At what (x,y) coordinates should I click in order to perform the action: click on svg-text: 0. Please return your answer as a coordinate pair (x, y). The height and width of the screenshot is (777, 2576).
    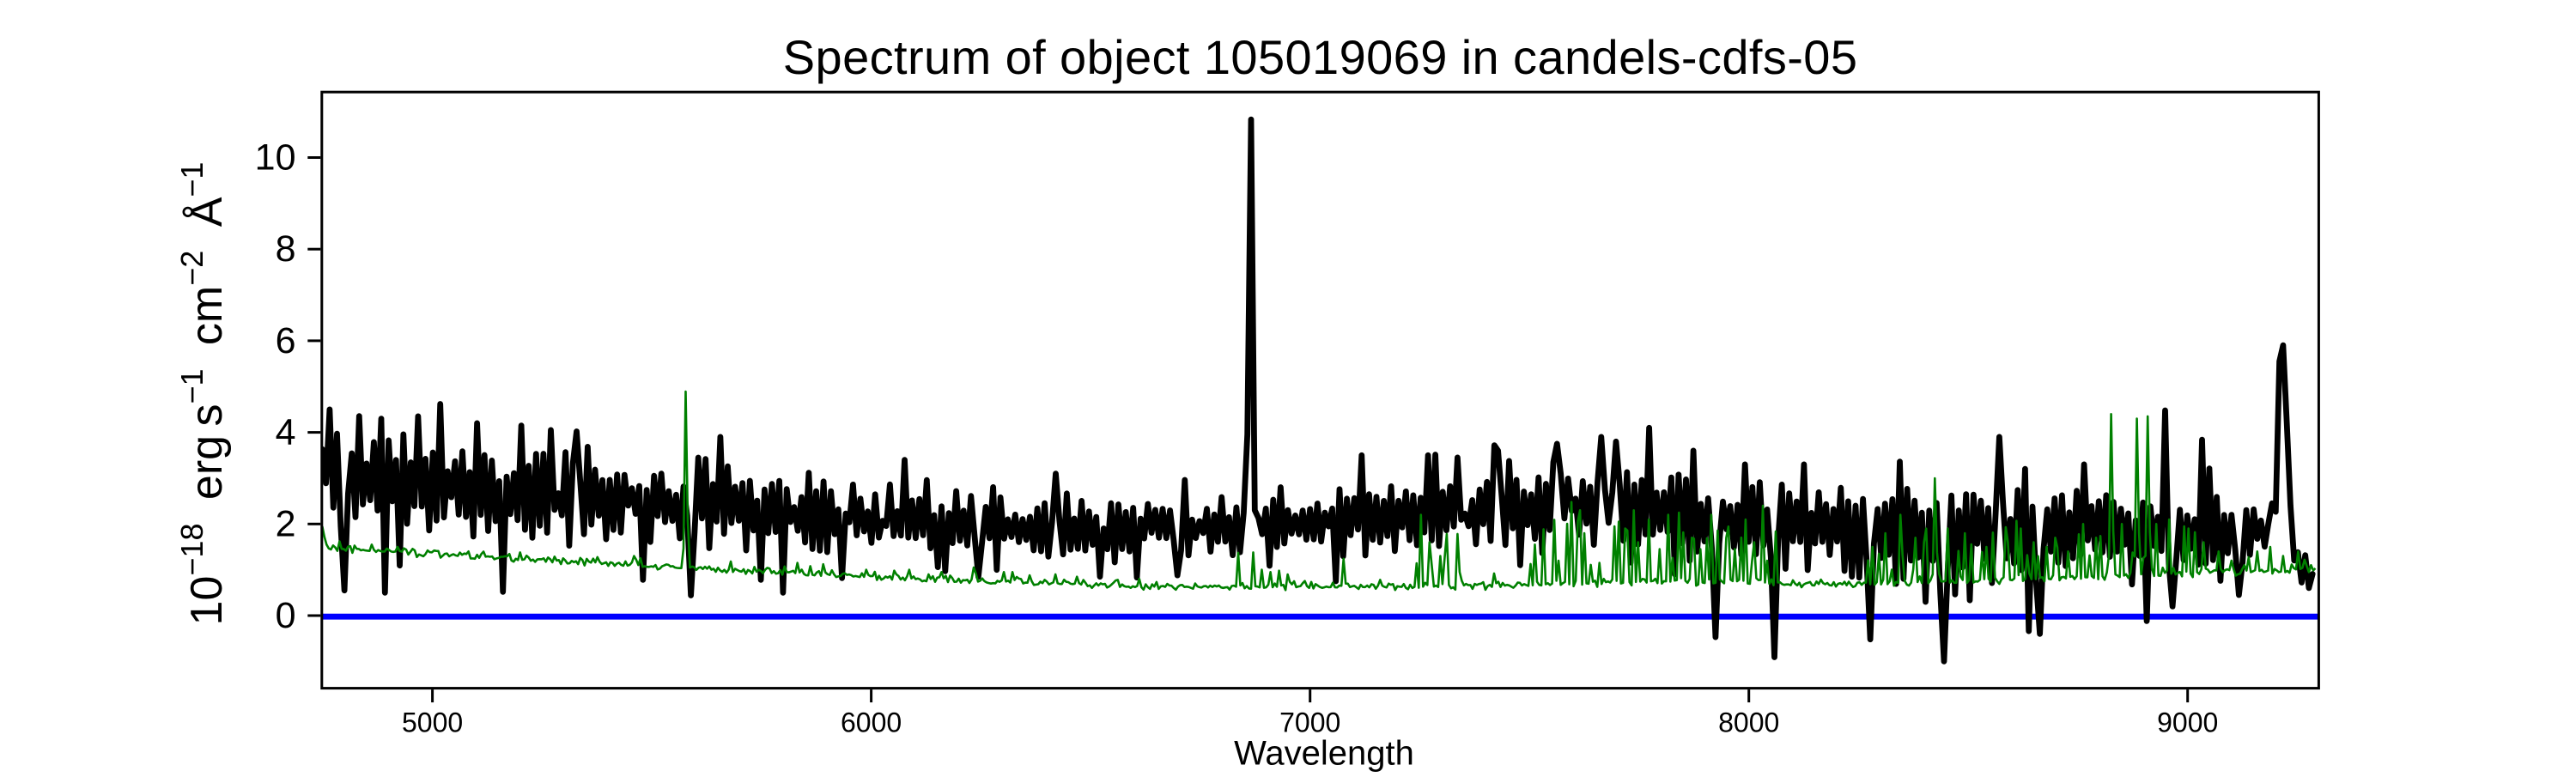
    Looking at the image, I should click on (286, 615).